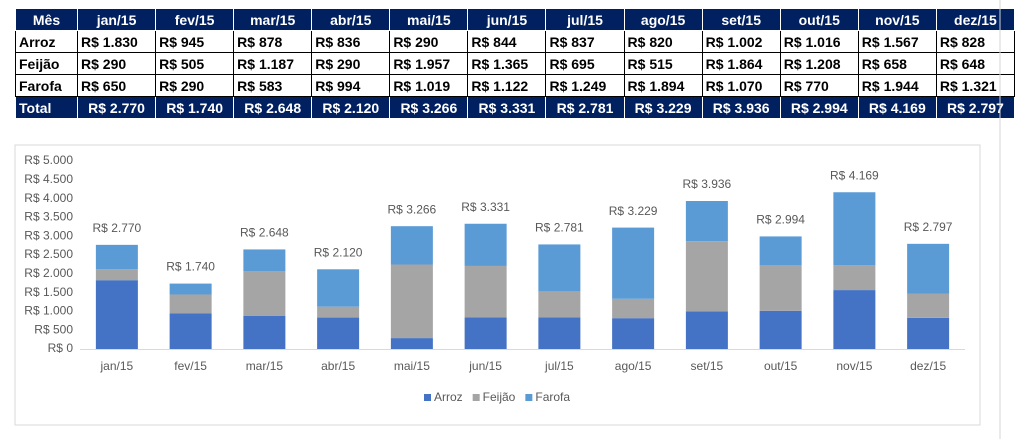 The image size is (1033, 439). What do you see at coordinates (819, 107) in the screenshot?
I see `table-cell: R$ 2.994` at bounding box center [819, 107].